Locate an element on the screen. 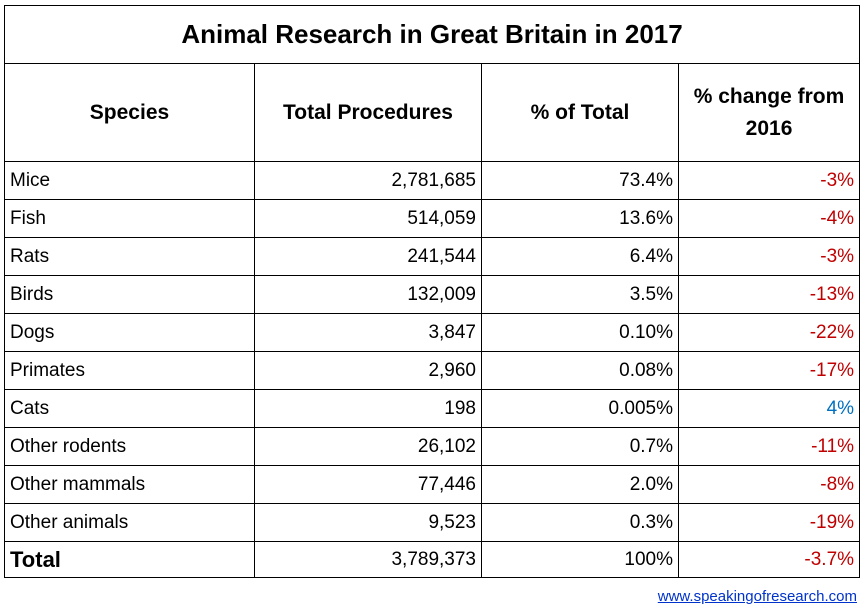 The width and height of the screenshot is (863, 609). value-cell: -17% is located at coordinates (769, 370).